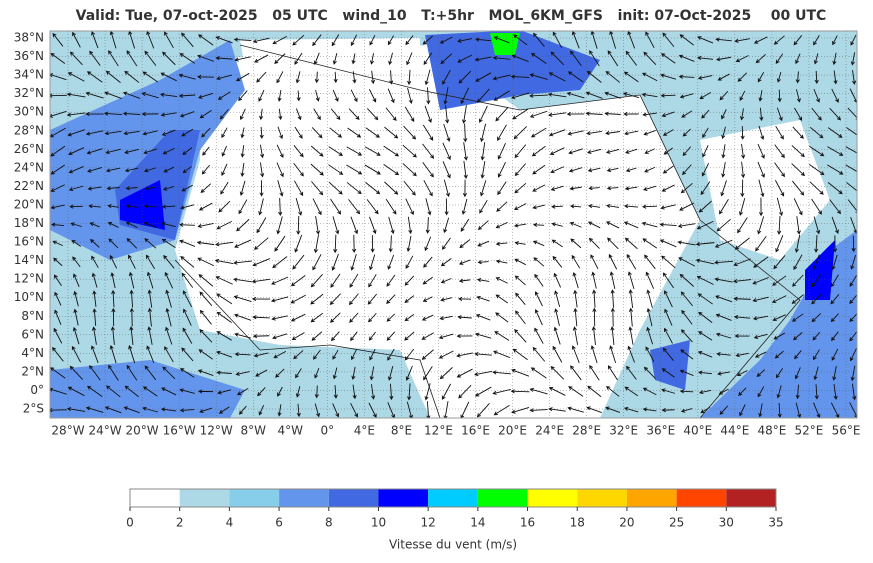 The width and height of the screenshot is (873, 563). Describe the element at coordinates (291, 431) in the screenshot. I see `lon-label: 4°W` at that location.